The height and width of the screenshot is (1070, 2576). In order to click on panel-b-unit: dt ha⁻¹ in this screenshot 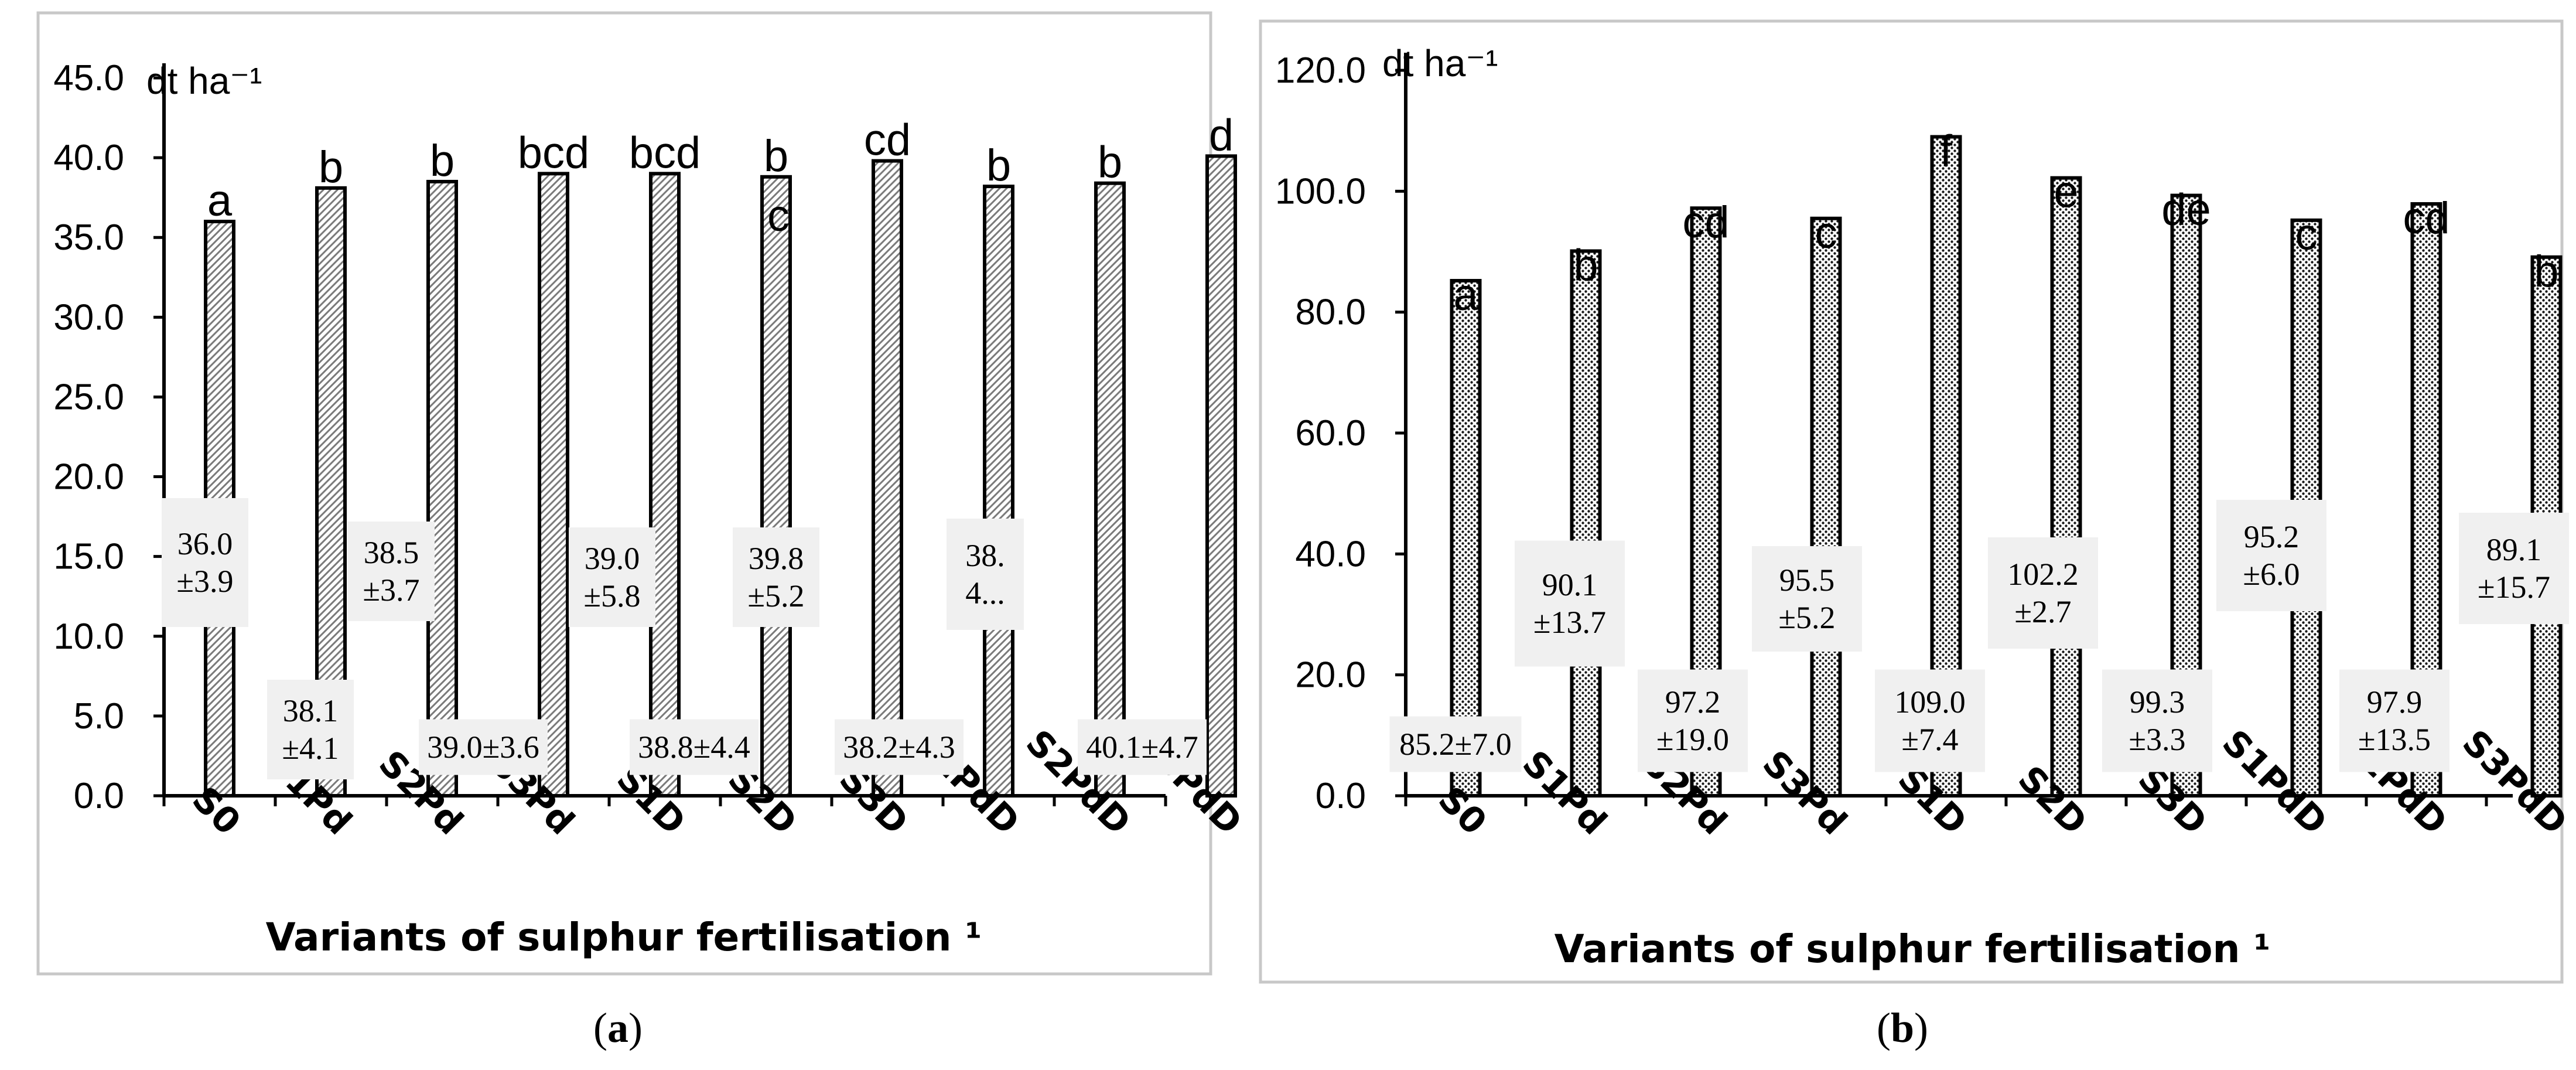, I will do `click(1440, 63)`.